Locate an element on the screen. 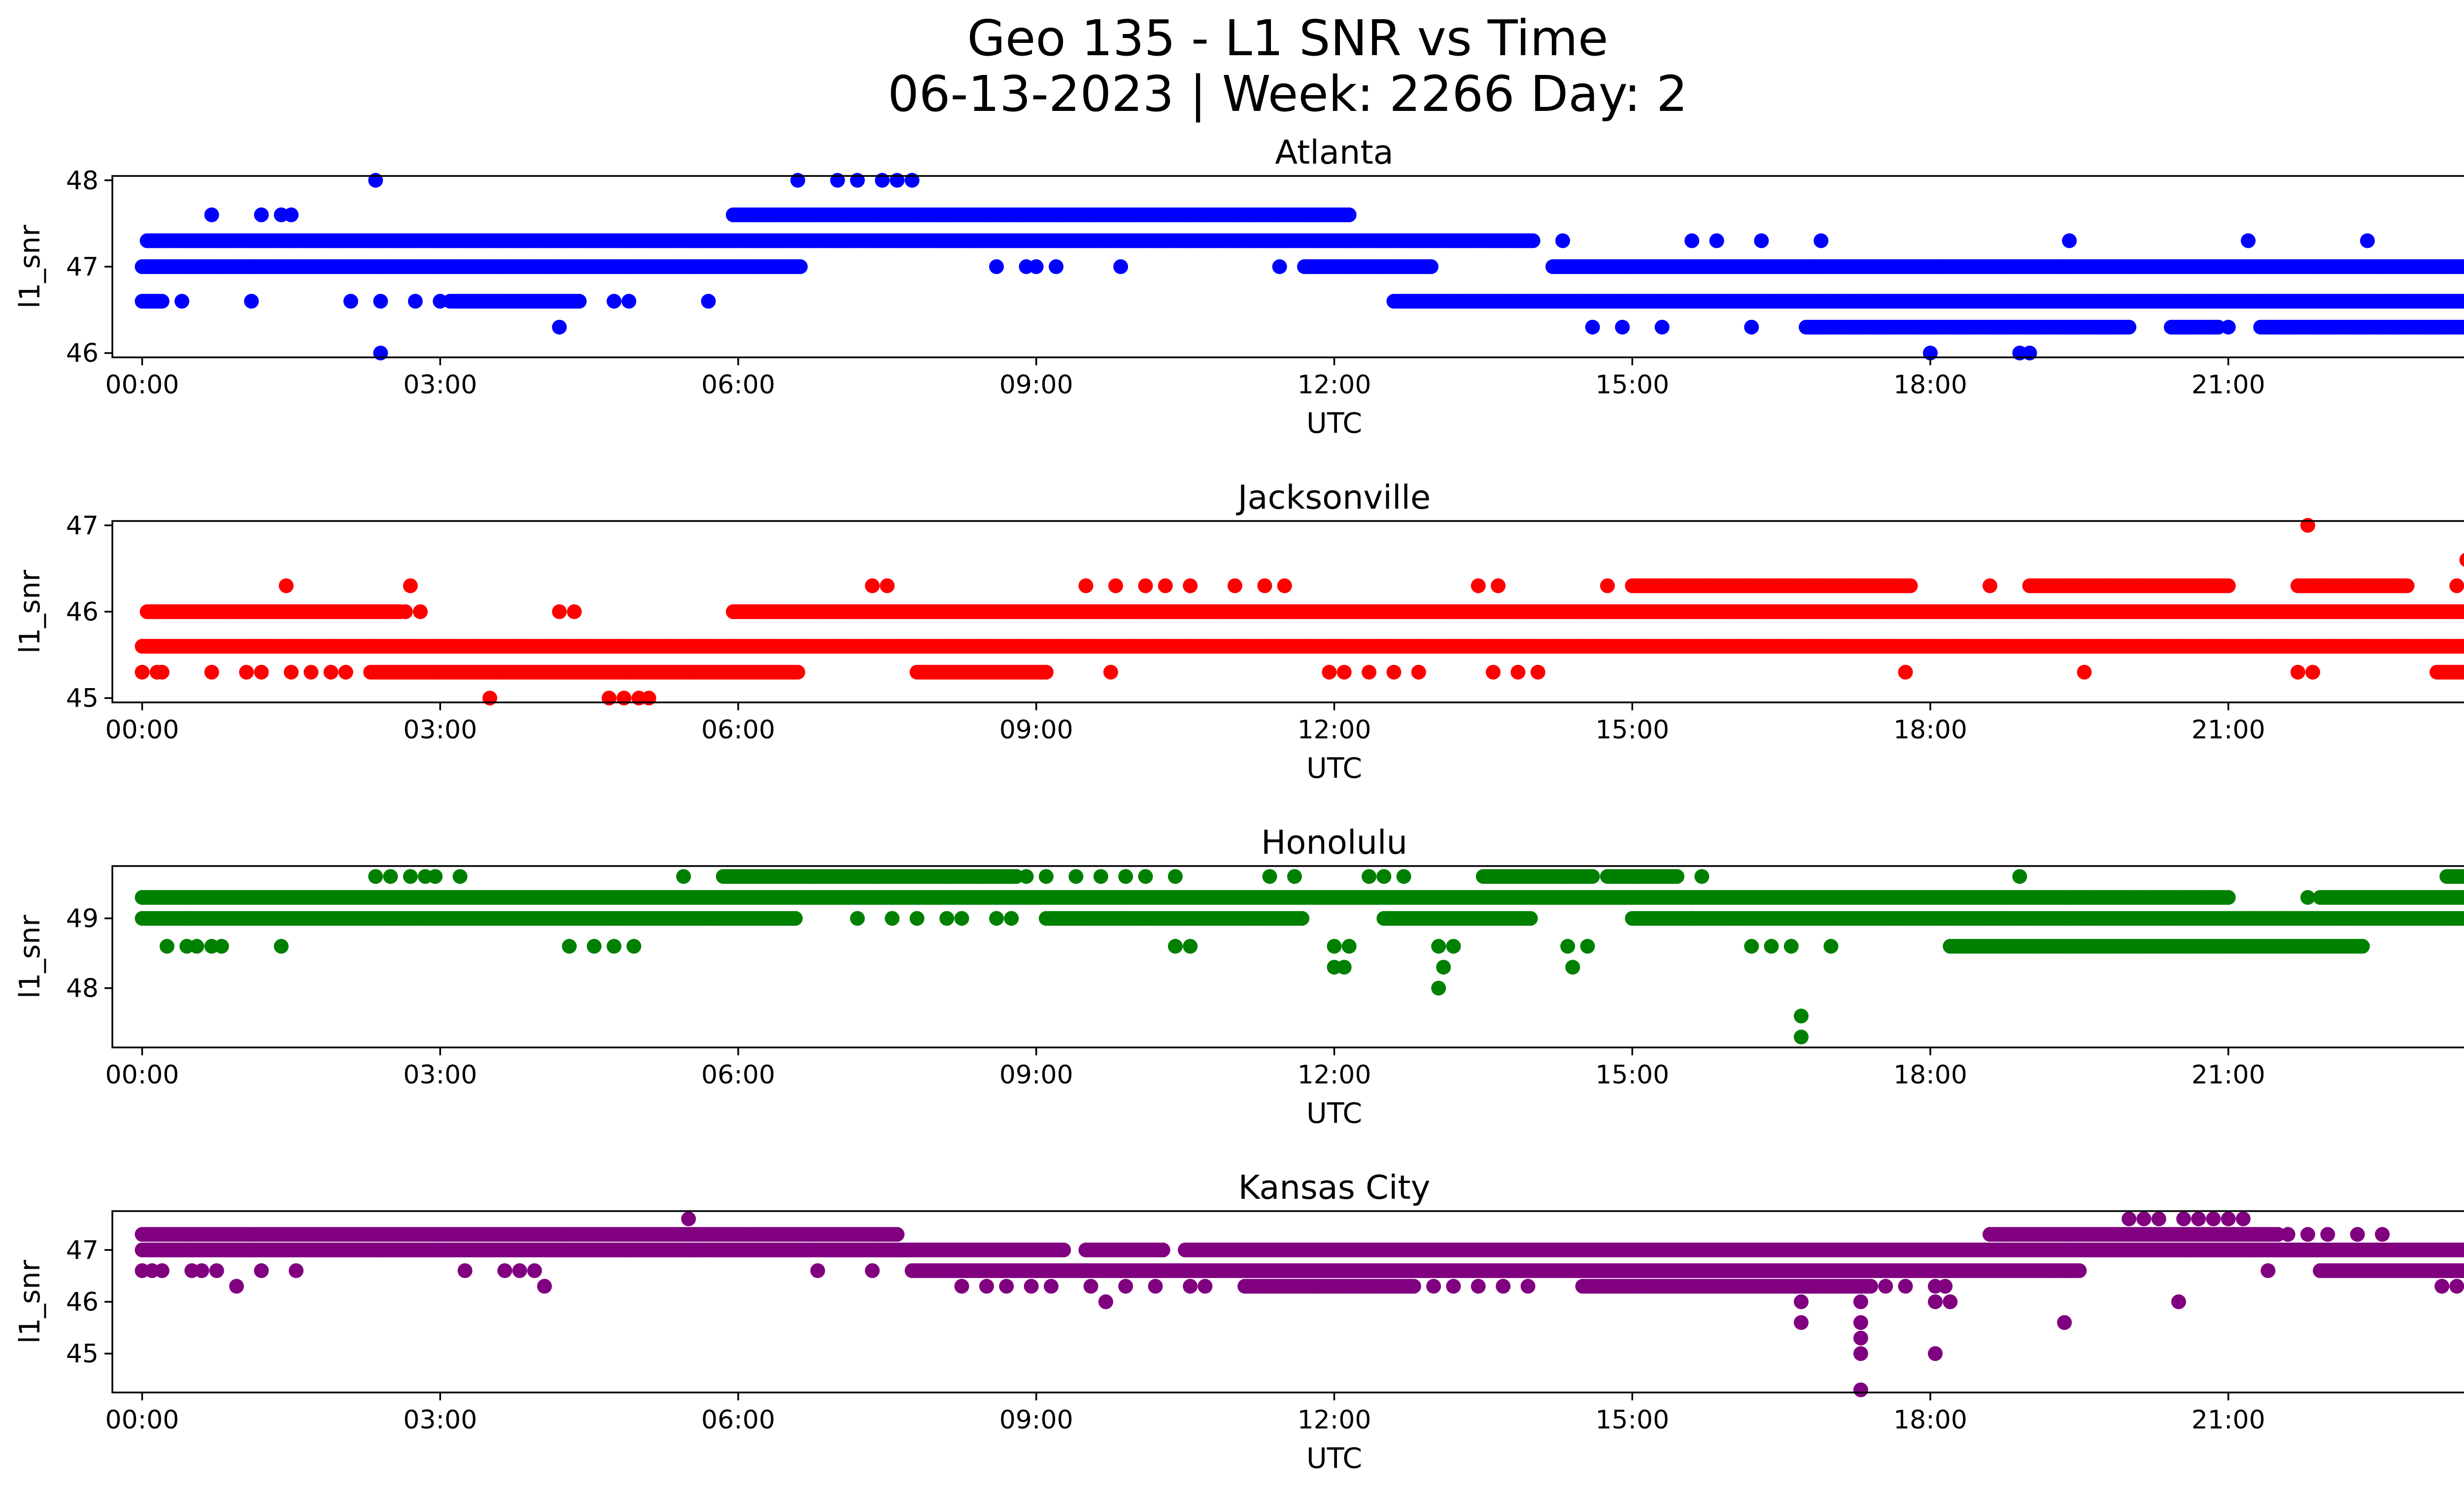  panel-title: Jacksonville is located at coordinates (1333, 497).